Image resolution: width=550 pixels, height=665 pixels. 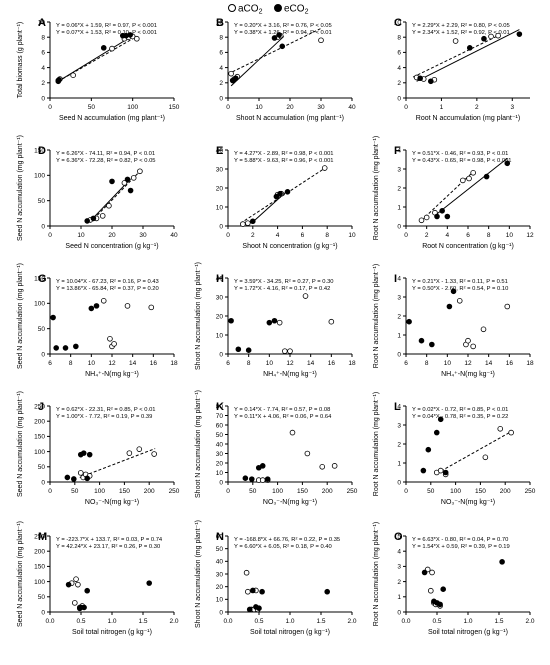 I want to click on panel-letter: F, so click(x=397, y=151).